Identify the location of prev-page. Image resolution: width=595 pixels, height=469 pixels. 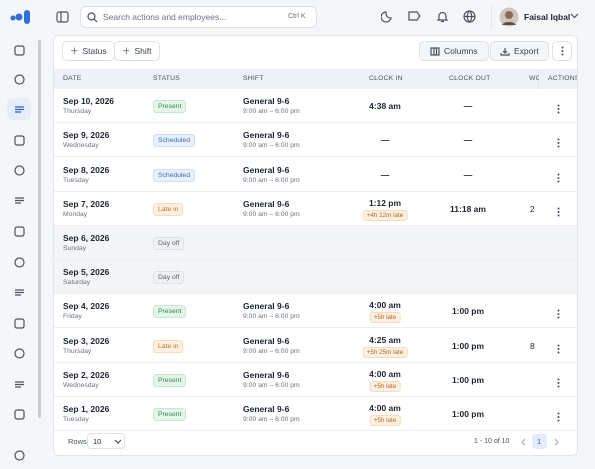
(523, 442).